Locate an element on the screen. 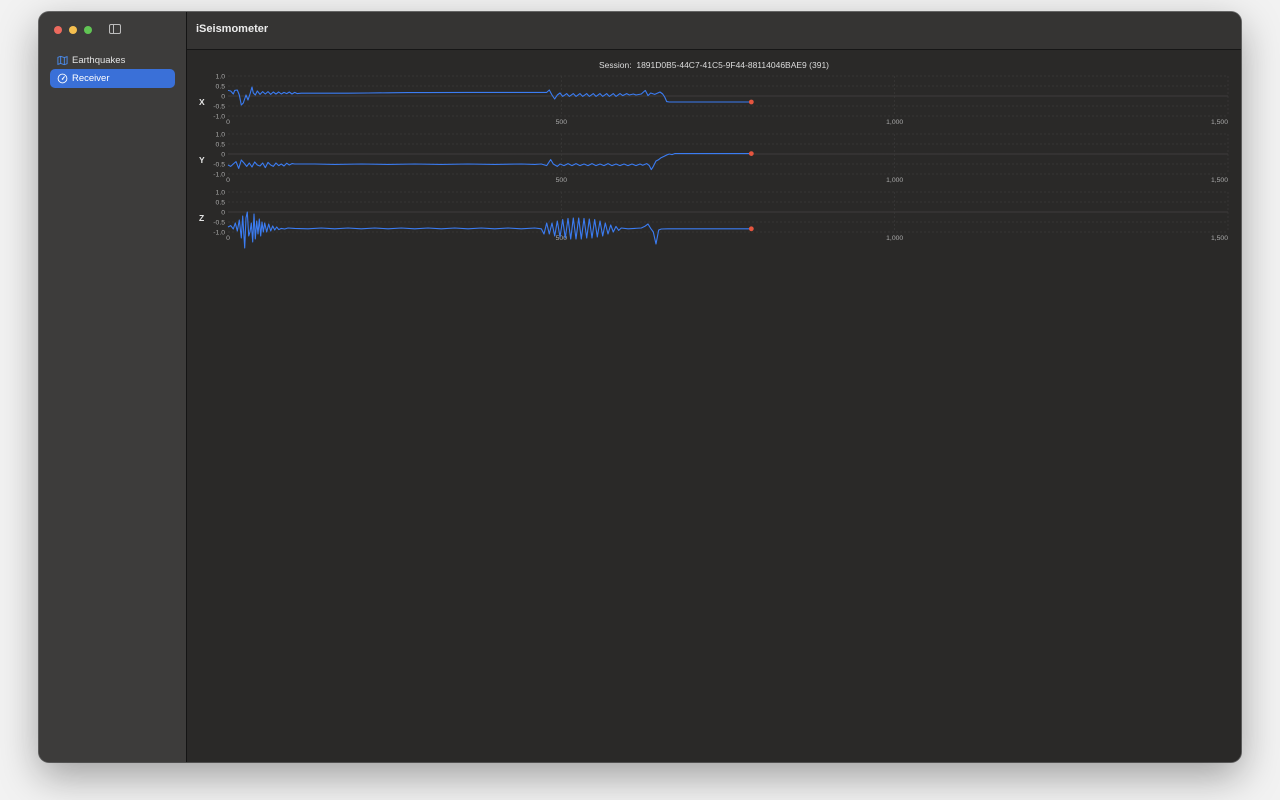 This screenshot has width=1280, height=800. sidebar: Earthquakes Receiver is located at coordinates (113, 387).